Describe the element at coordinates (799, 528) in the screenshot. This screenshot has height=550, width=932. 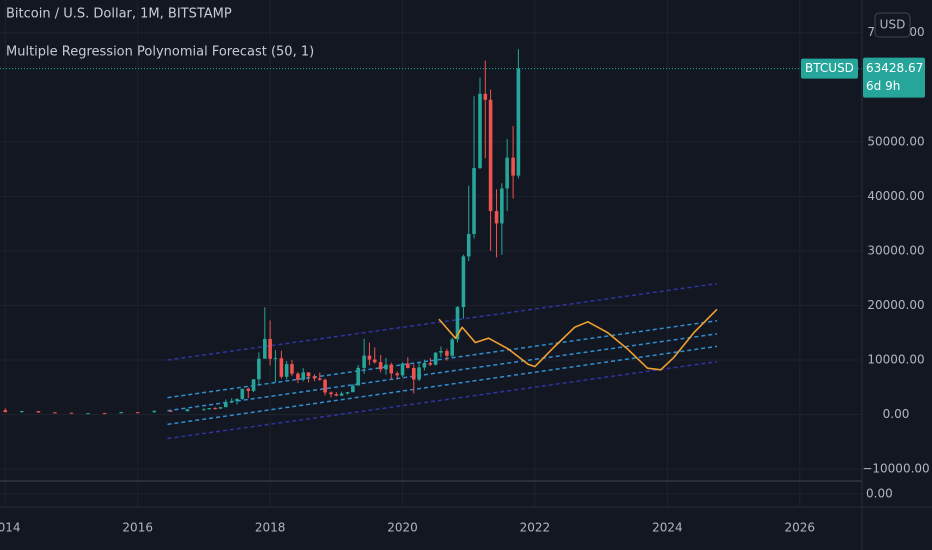
I see `x-tick-label: 2026` at that location.